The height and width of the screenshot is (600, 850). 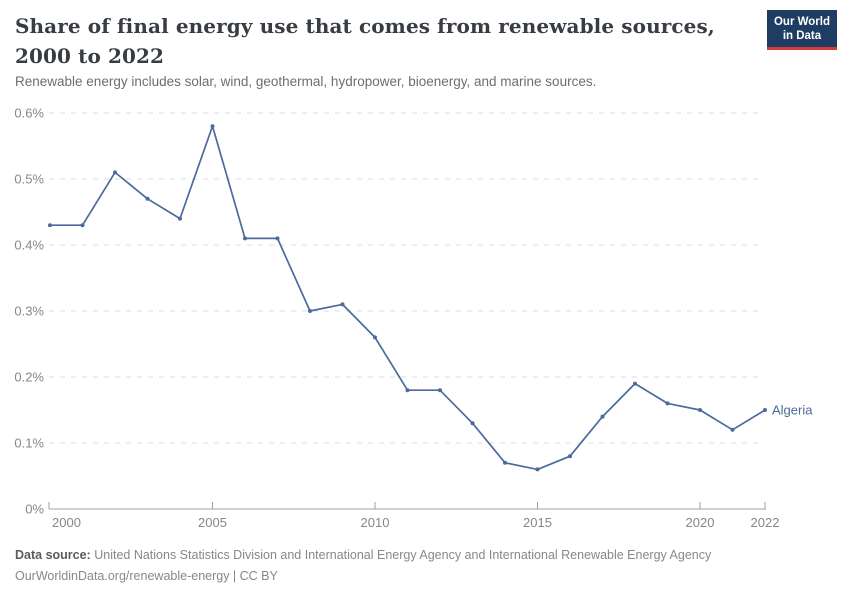 I want to click on owid-logo-line1: Our World, so click(x=801, y=22).